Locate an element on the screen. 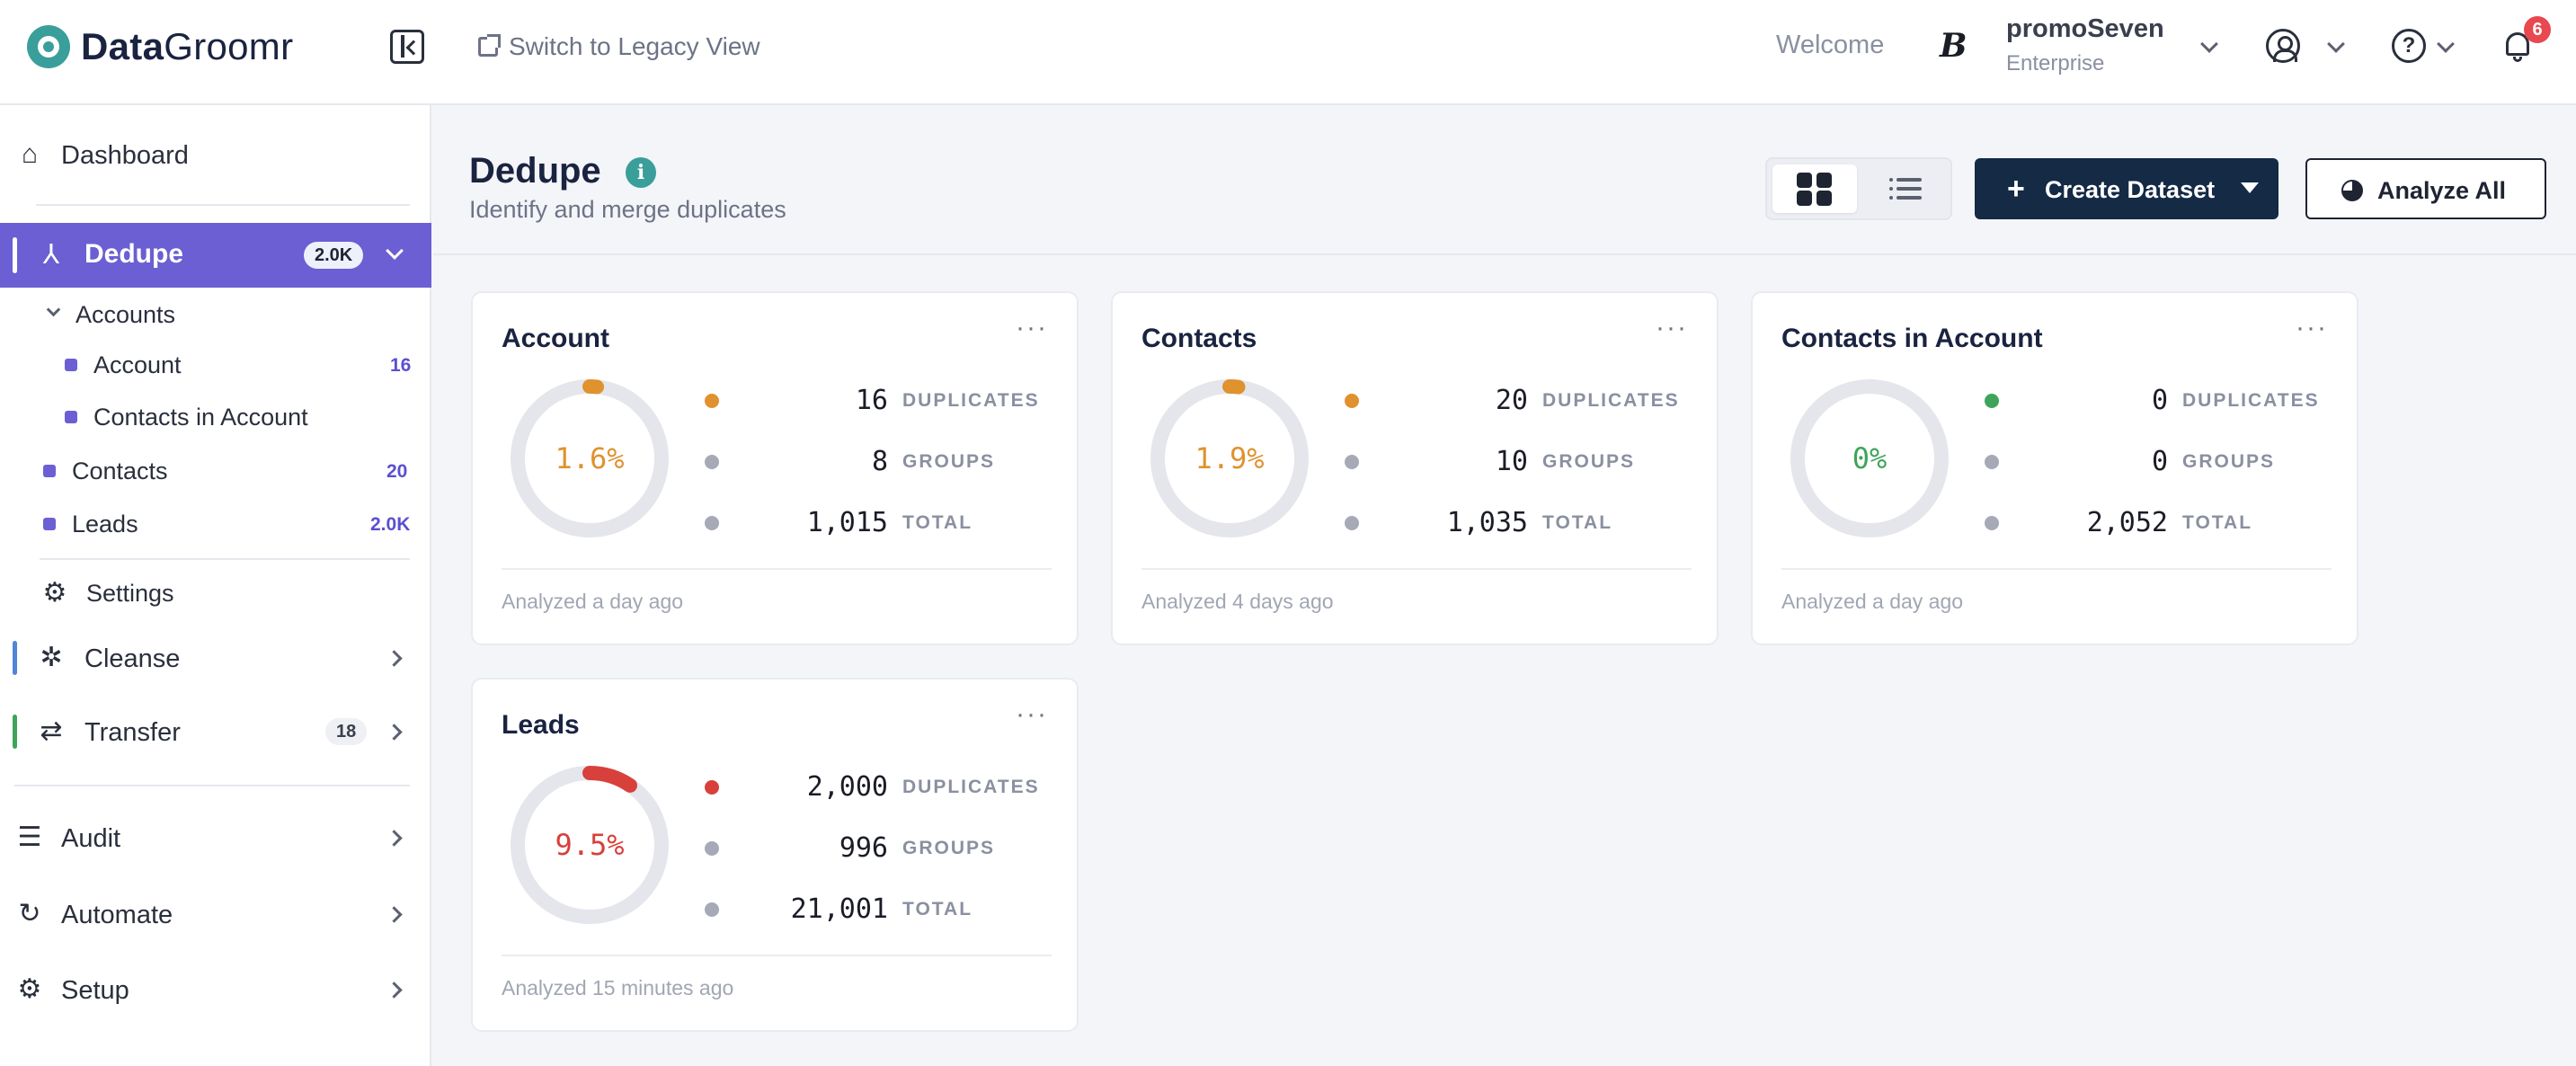 Image resolution: width=2576 pixels, height=1066 pixels. dedupe-chevron-down-icon is located at coordinates (395, 251).